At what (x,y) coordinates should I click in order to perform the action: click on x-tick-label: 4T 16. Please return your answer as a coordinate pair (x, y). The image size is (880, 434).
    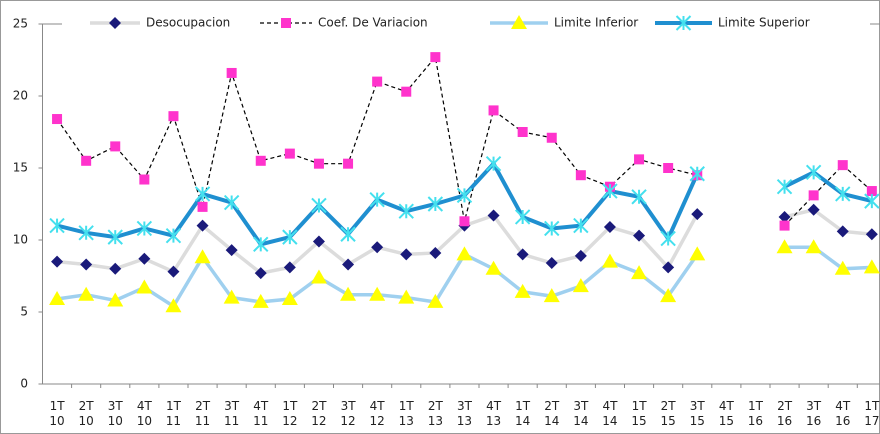
    Looking at the image, I should click on (843, 413).